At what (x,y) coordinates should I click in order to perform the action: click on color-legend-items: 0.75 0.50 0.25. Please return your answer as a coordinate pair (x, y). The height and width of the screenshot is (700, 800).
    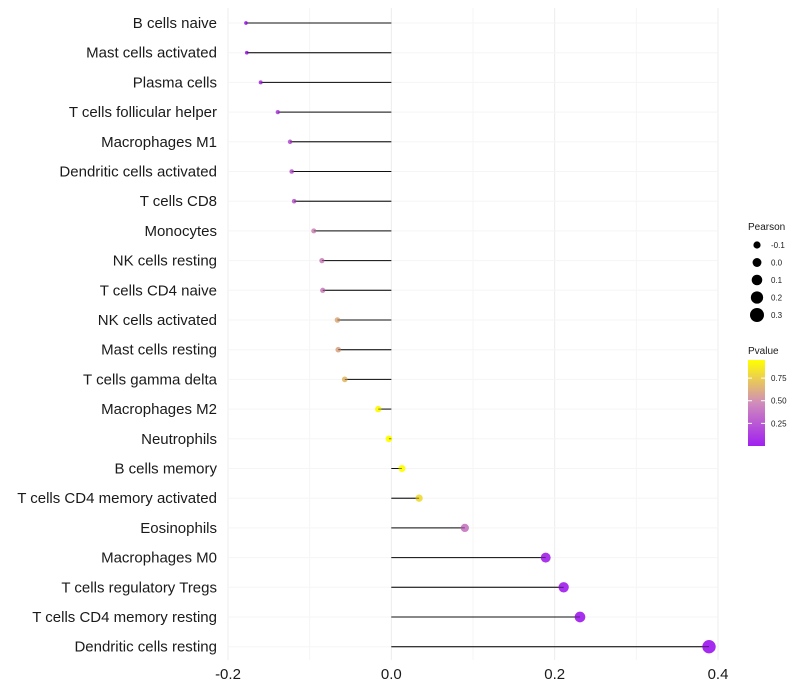
    Looking at the image, I should click on (767, 401).